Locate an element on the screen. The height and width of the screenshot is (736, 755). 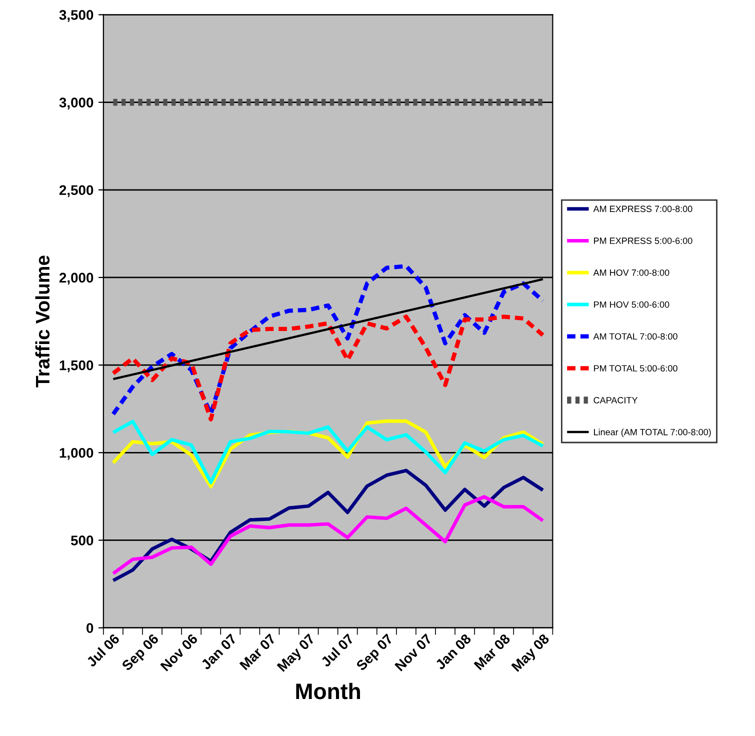
legend-label: PM HOV 5:00-6:00 is located at coordinates (632, 304).